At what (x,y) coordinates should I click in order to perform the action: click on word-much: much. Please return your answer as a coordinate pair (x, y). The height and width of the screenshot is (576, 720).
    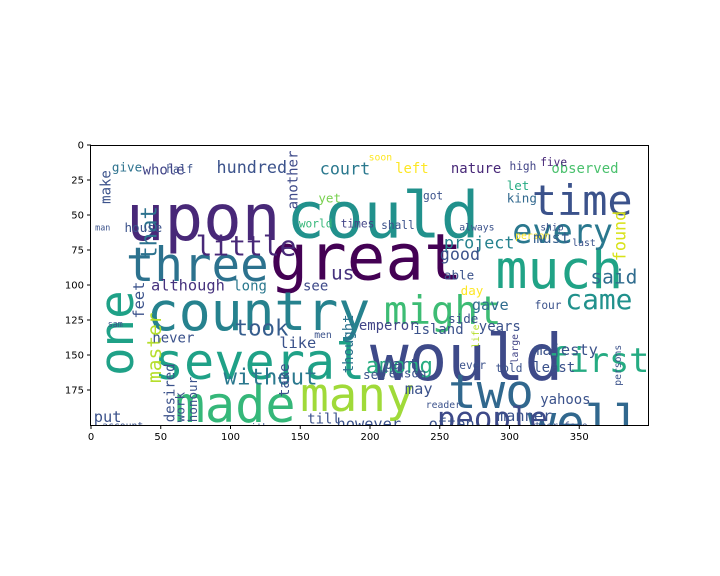
    Looking at the image, I should click on (560, 270).